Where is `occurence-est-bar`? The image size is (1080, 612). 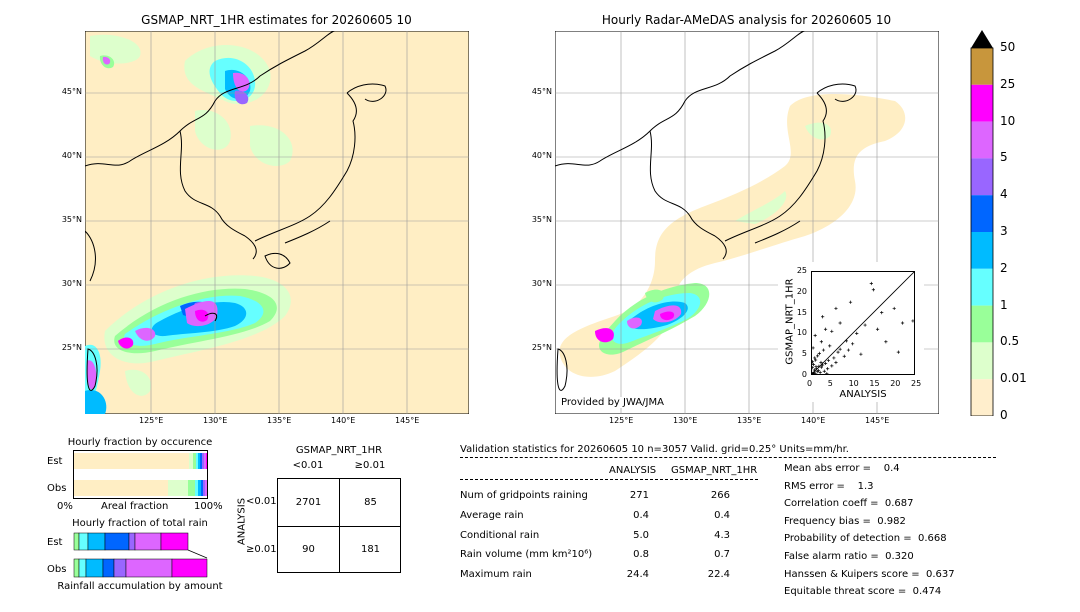
occurence-est-bar is located at coordinates (140, 461).